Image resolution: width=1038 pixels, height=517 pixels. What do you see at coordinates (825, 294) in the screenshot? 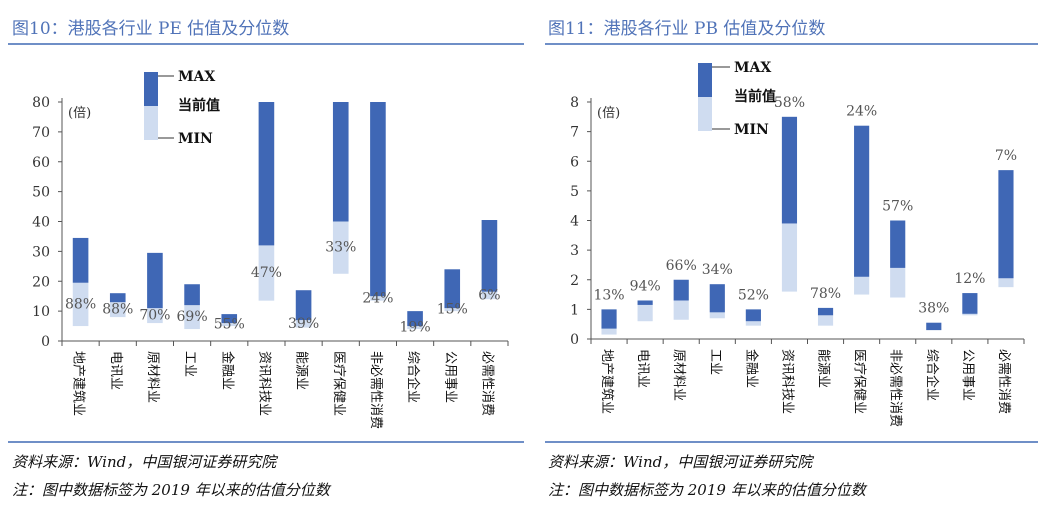
I see `percentile-label: 78%` at bounding box center [825, 294].